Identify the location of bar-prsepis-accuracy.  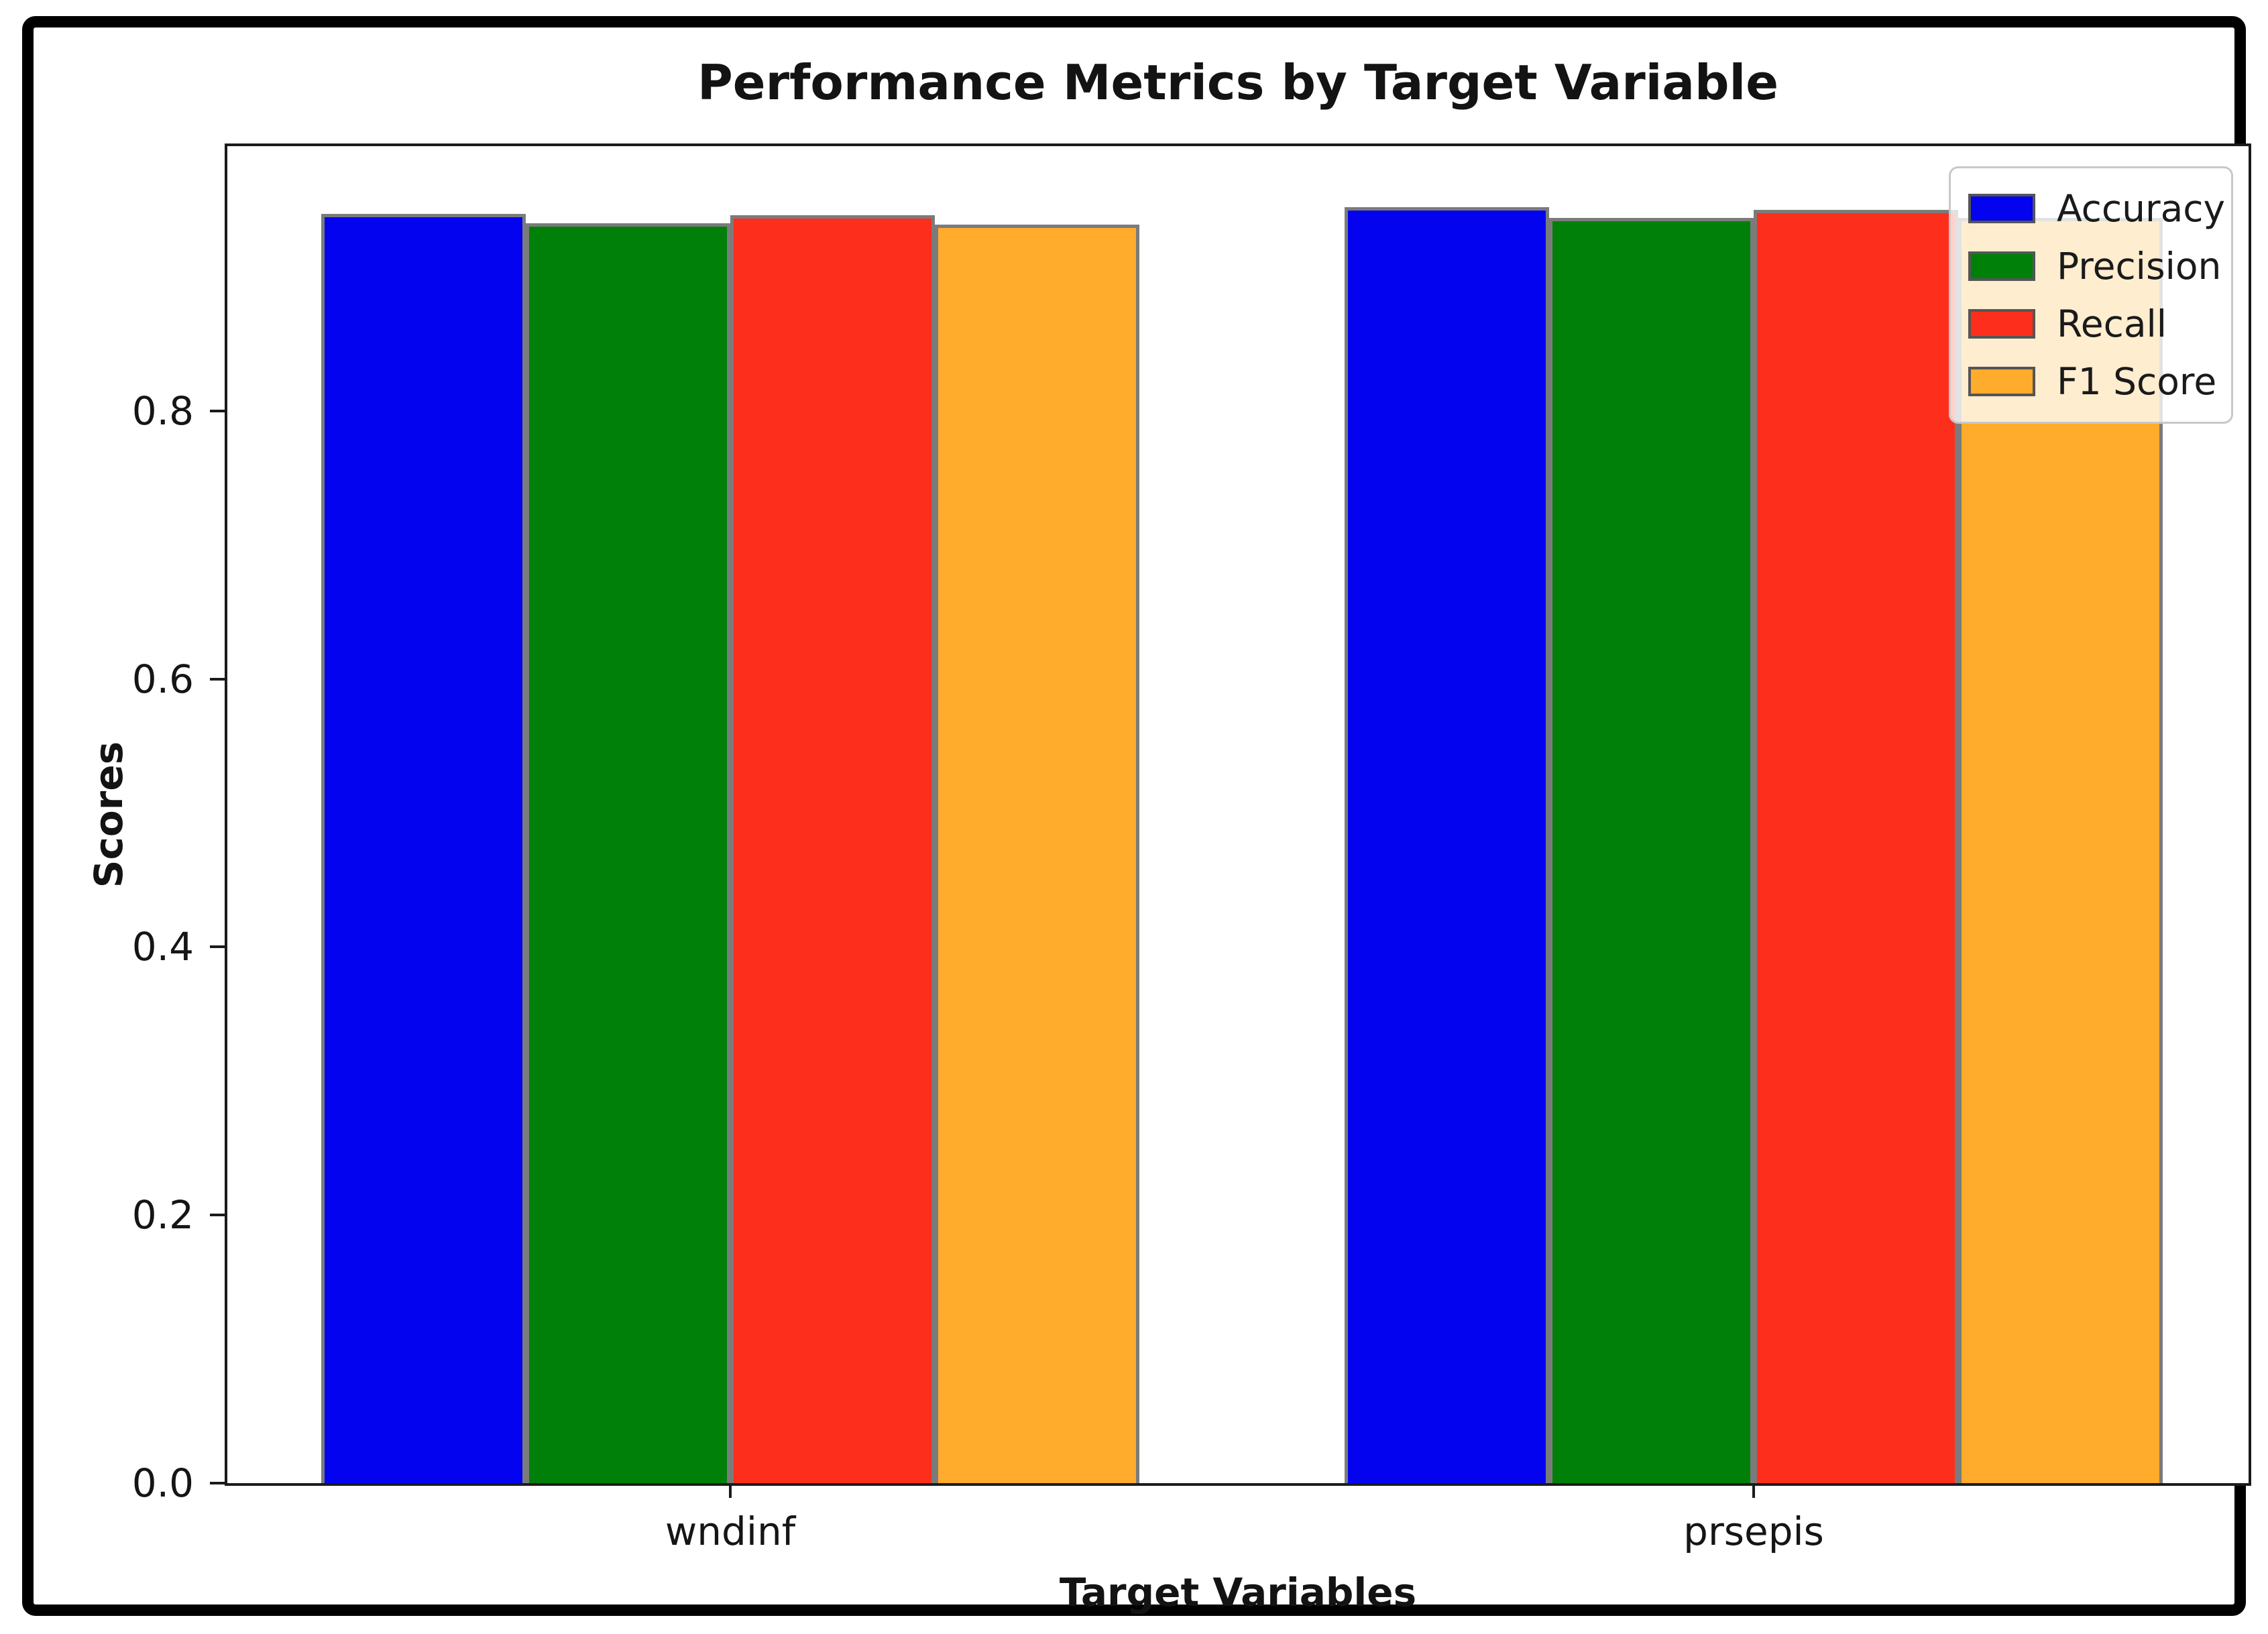
(1447, 845).